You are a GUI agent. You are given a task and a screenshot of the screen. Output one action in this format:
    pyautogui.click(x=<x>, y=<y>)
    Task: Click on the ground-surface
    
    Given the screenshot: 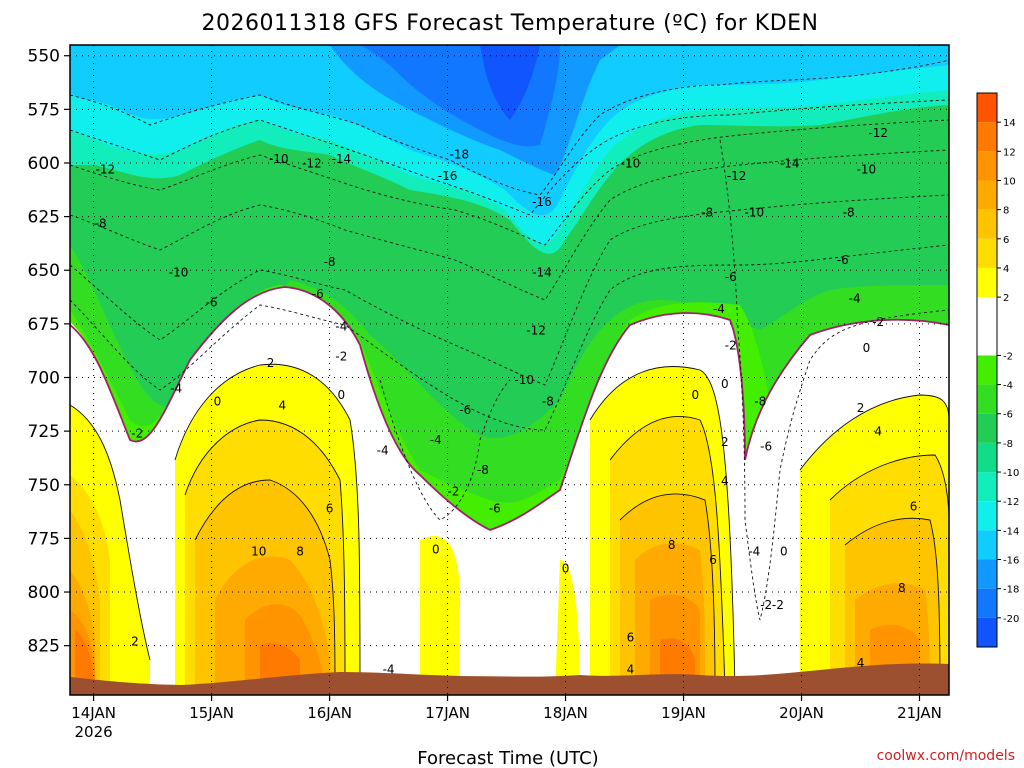 What is the action you would take?
    pyautogui.click(x=509, y=679)
    